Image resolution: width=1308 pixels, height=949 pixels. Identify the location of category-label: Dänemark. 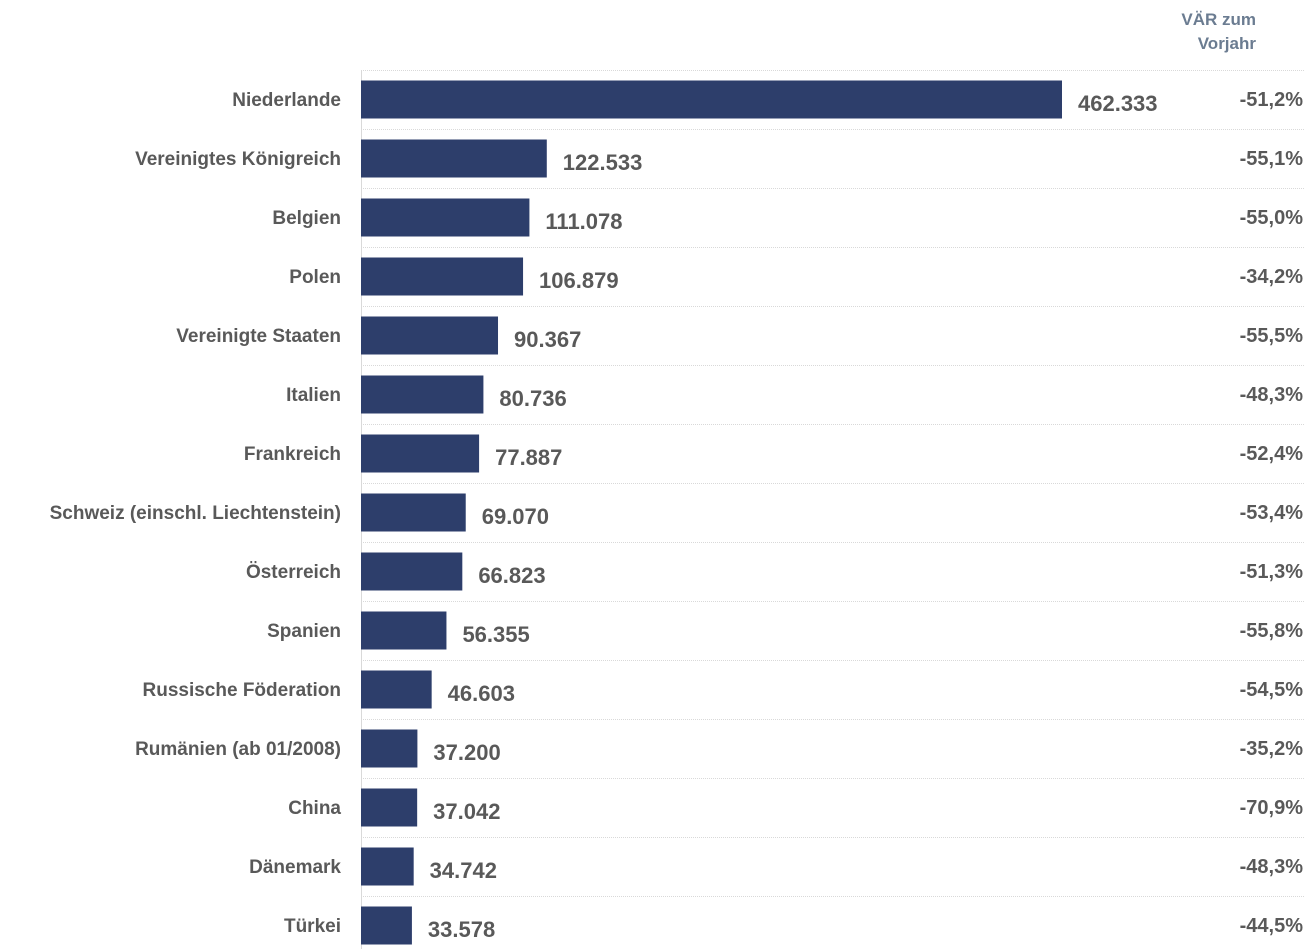
(295, 867).